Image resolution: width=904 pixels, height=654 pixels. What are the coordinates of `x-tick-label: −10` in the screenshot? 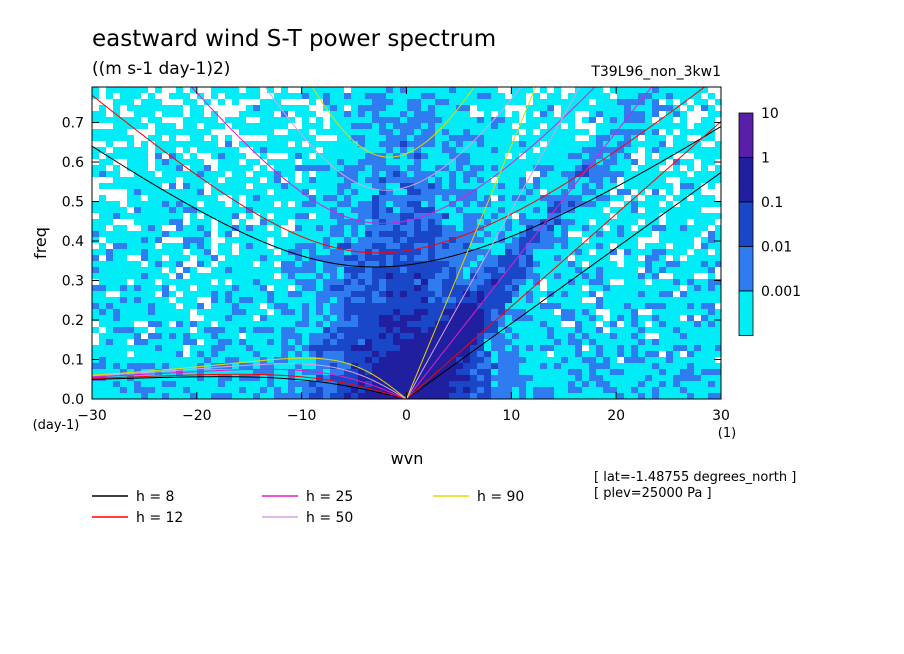 It's located at (302, 416).